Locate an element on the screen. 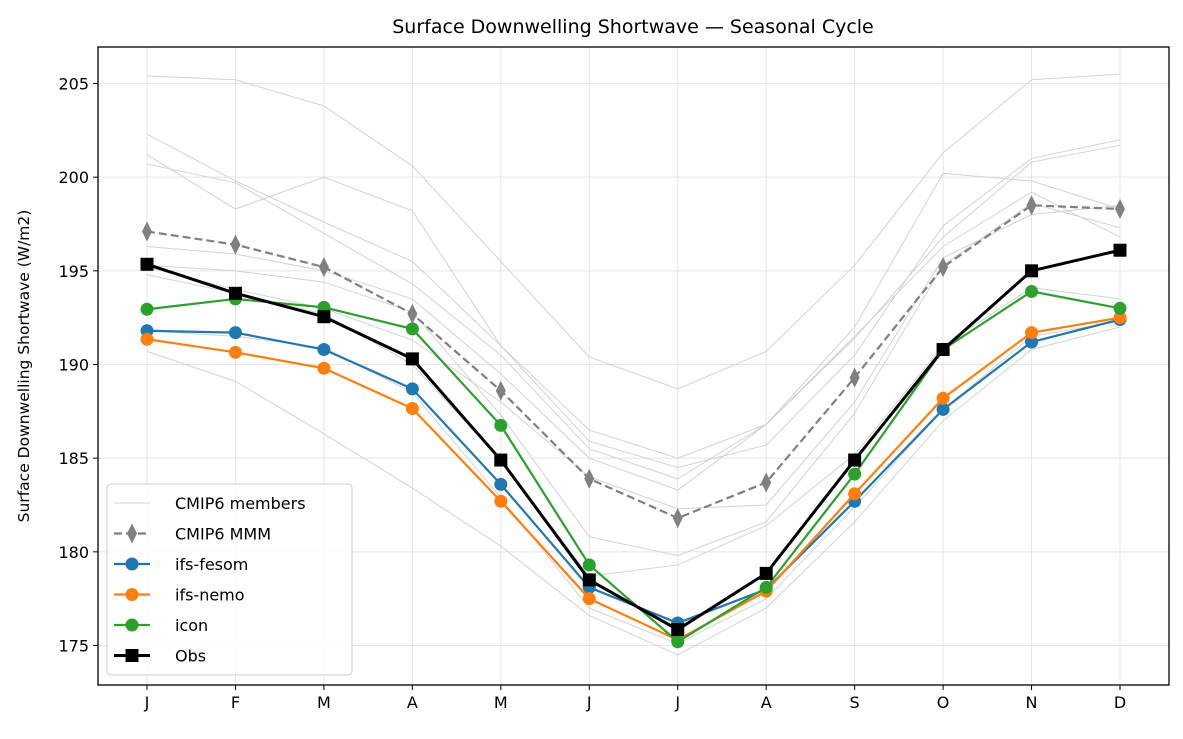 This screenshot has height=739, width=1183. x-tick-label: O is located at coordinates (943, 702).